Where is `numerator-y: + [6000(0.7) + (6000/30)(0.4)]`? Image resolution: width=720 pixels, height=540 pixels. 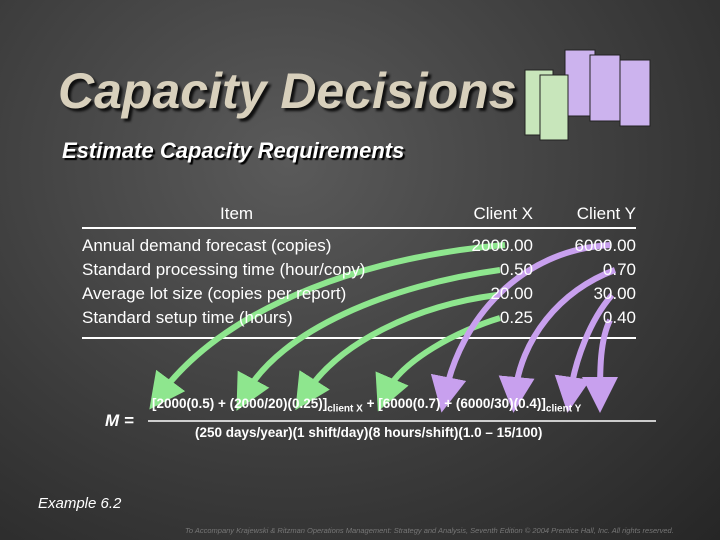 numerator-y: + [6000(0.7) + (6000/30)(0.4)] is located at coordinates (454, 403).